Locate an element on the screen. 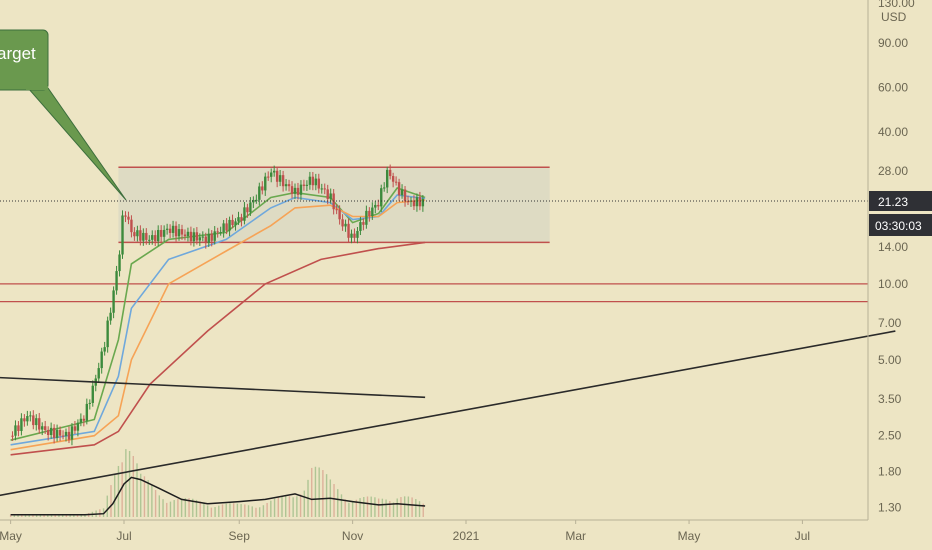 This screenshot has width=932, height=550. price-axis-label: 40.00 is located at coordinates (893, 132).